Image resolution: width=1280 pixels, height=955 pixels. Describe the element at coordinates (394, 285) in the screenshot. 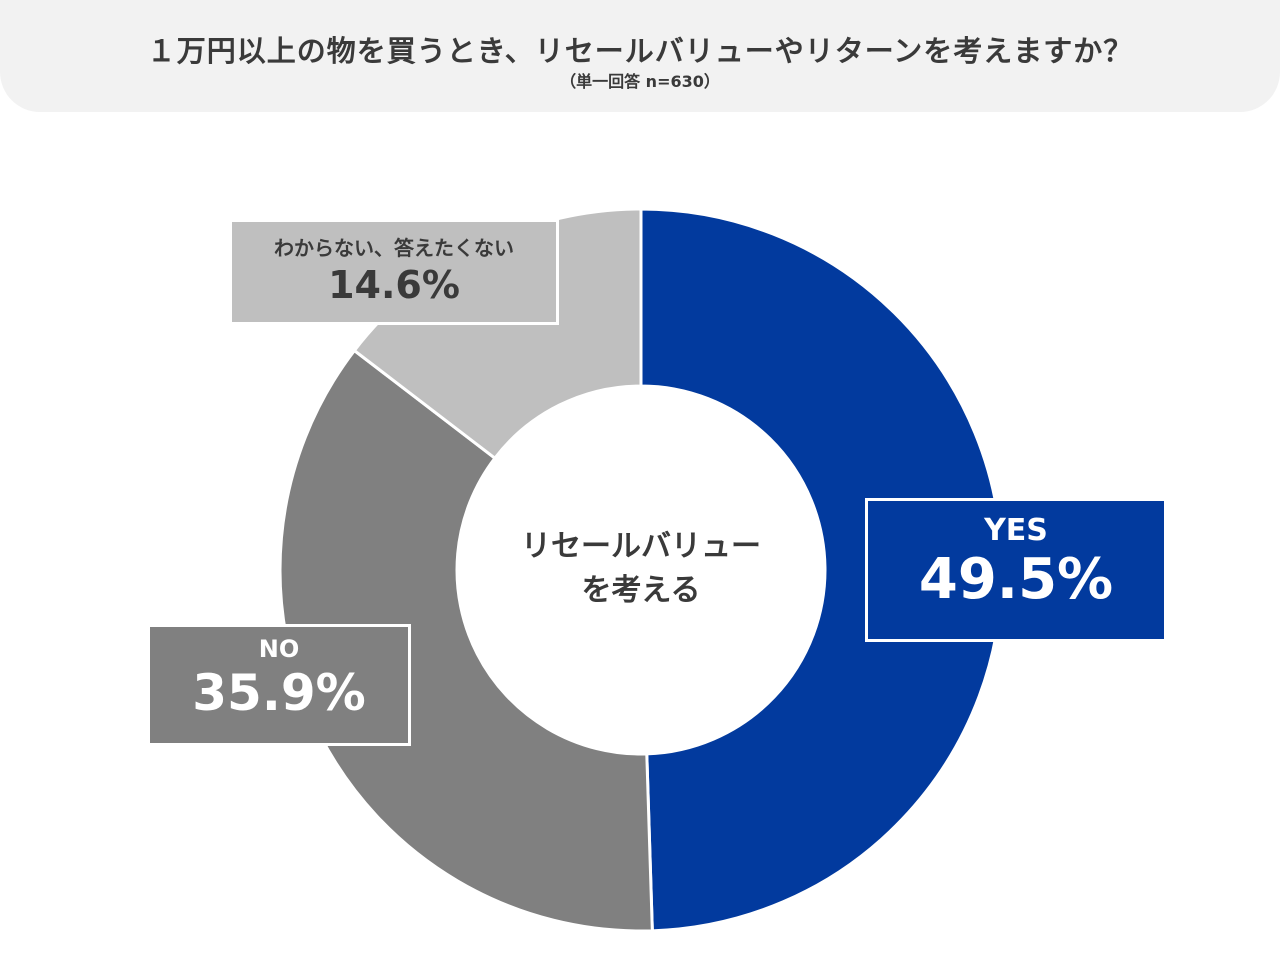

I see `value-label-unknown: 14.6%` at that location.